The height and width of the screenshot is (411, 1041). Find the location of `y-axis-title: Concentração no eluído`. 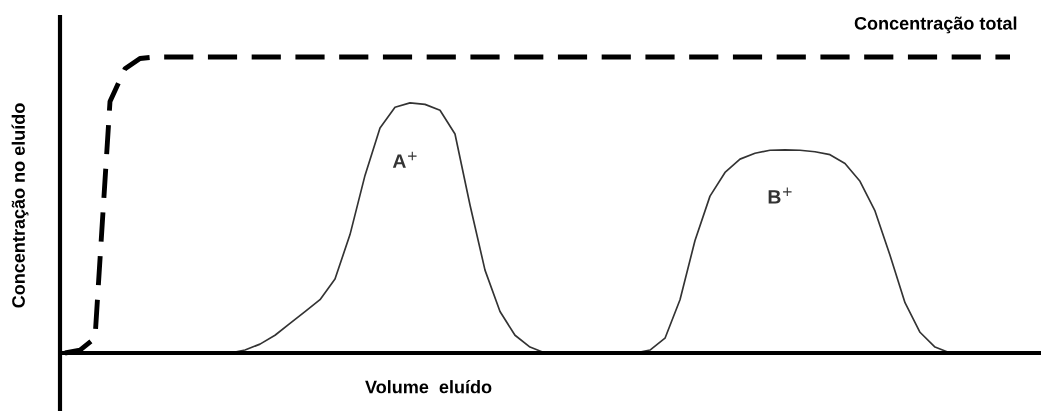

y-axis-title: Concentração no eluído is located at coordinates (20, 205).